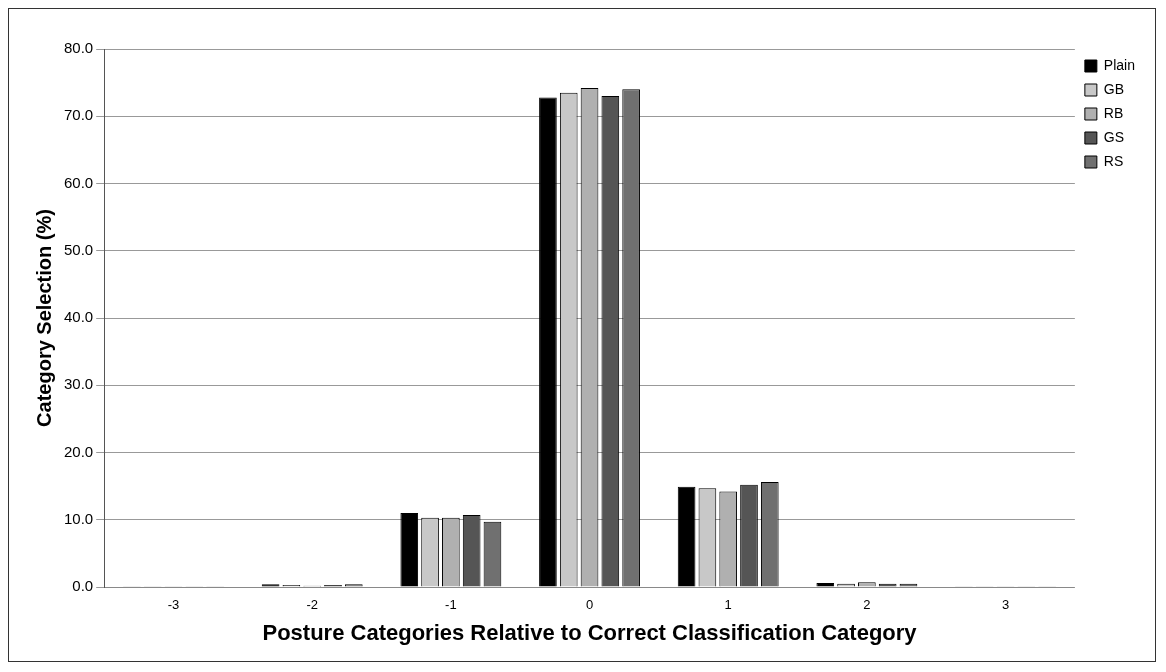 This screenshot has width=1166, height=672. What do you see at coordinates (451, 605) in the screenshot?
I see `x-tick-label: -1` at bounding box center [451, 605].